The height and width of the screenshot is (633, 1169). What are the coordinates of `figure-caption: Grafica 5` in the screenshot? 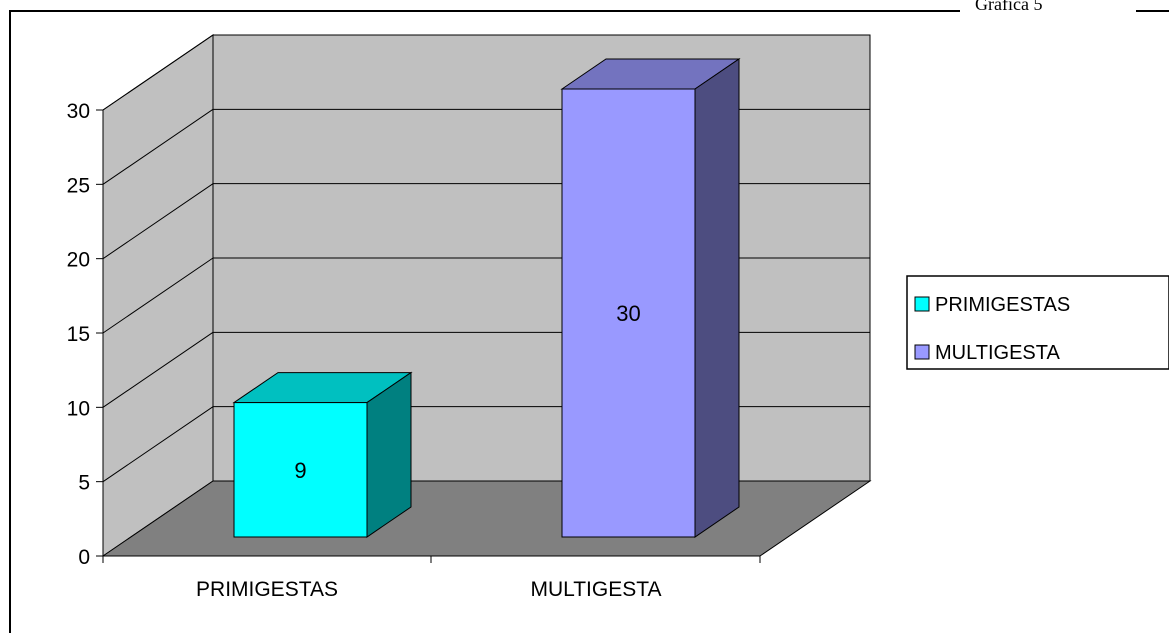 It's located at (1008, 7).